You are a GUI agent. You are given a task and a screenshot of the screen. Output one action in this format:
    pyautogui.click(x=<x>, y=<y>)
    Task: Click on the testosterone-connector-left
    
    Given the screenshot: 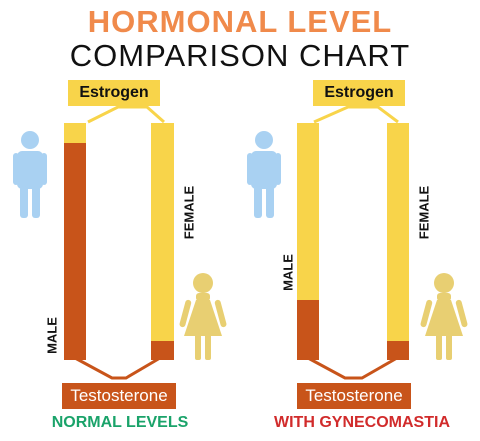 What is the action you would take?
    pyautogui.click(x=117, y=368)
    